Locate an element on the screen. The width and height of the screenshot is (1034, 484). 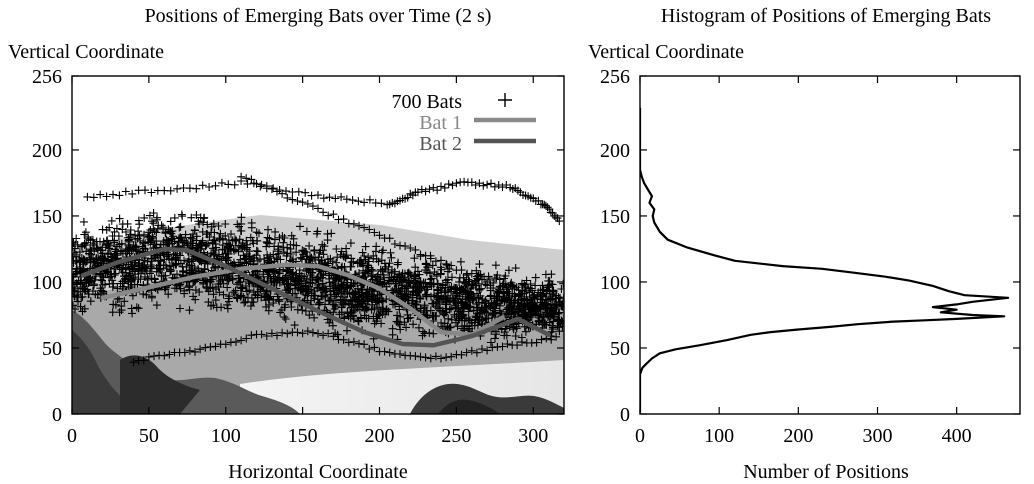
right-x-tick-label: 400 is located at coordinates (957, 436).